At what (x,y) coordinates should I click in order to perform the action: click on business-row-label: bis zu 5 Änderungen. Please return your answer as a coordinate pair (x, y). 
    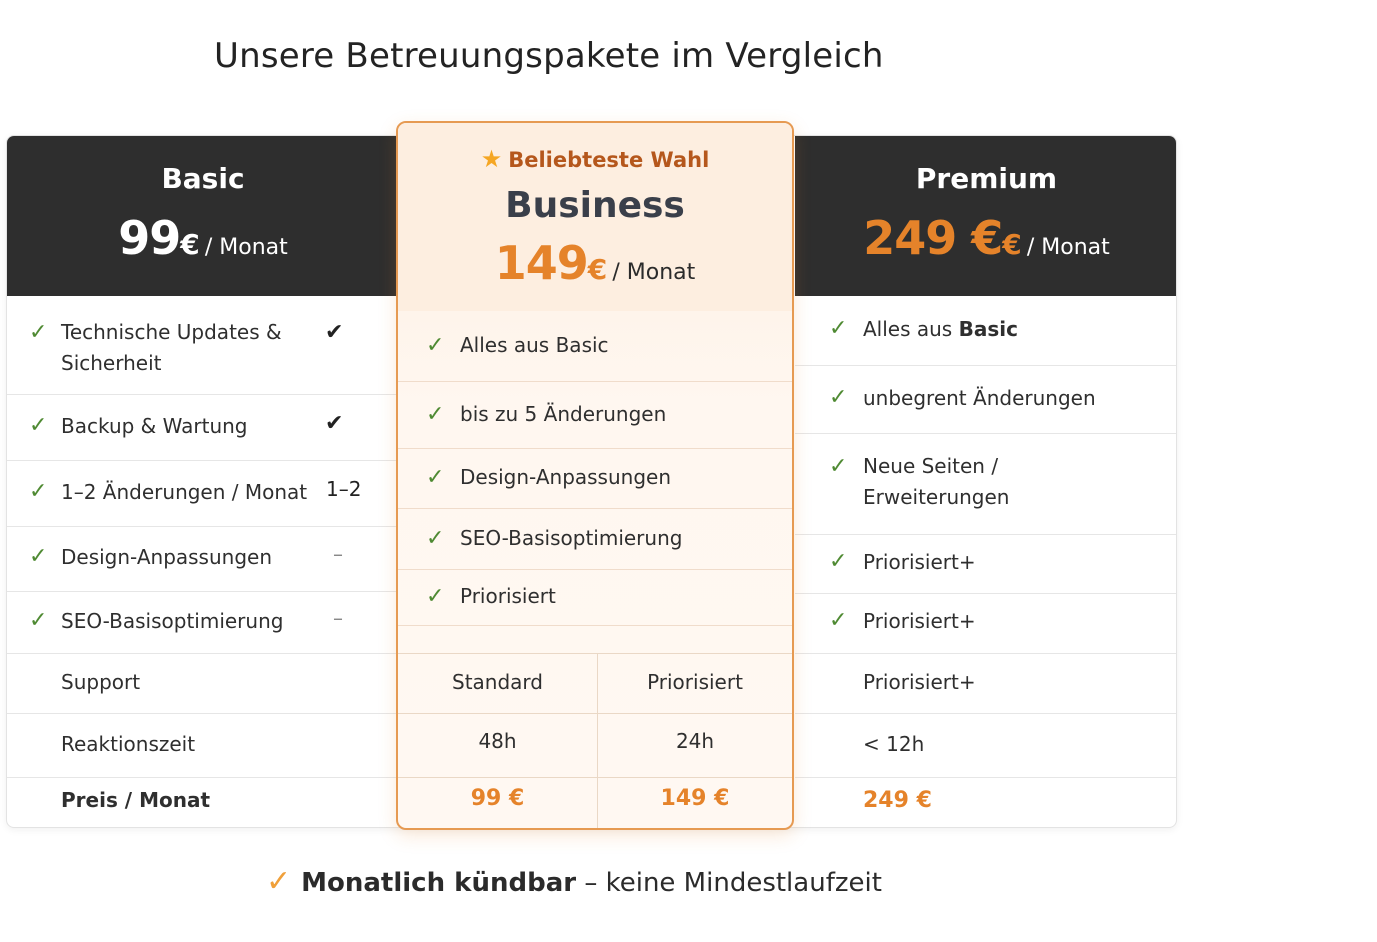
    Looking at the image, I should click on (563, 414).